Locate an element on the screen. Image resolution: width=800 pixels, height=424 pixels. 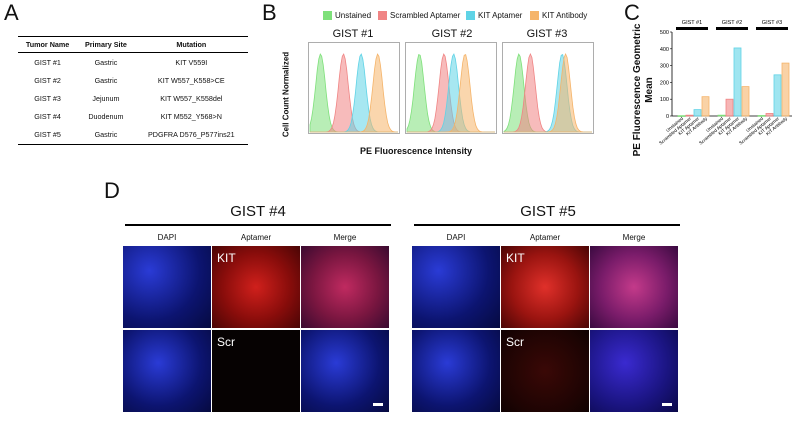
table-cell: Duodenum is located at coordinates (106, 117).